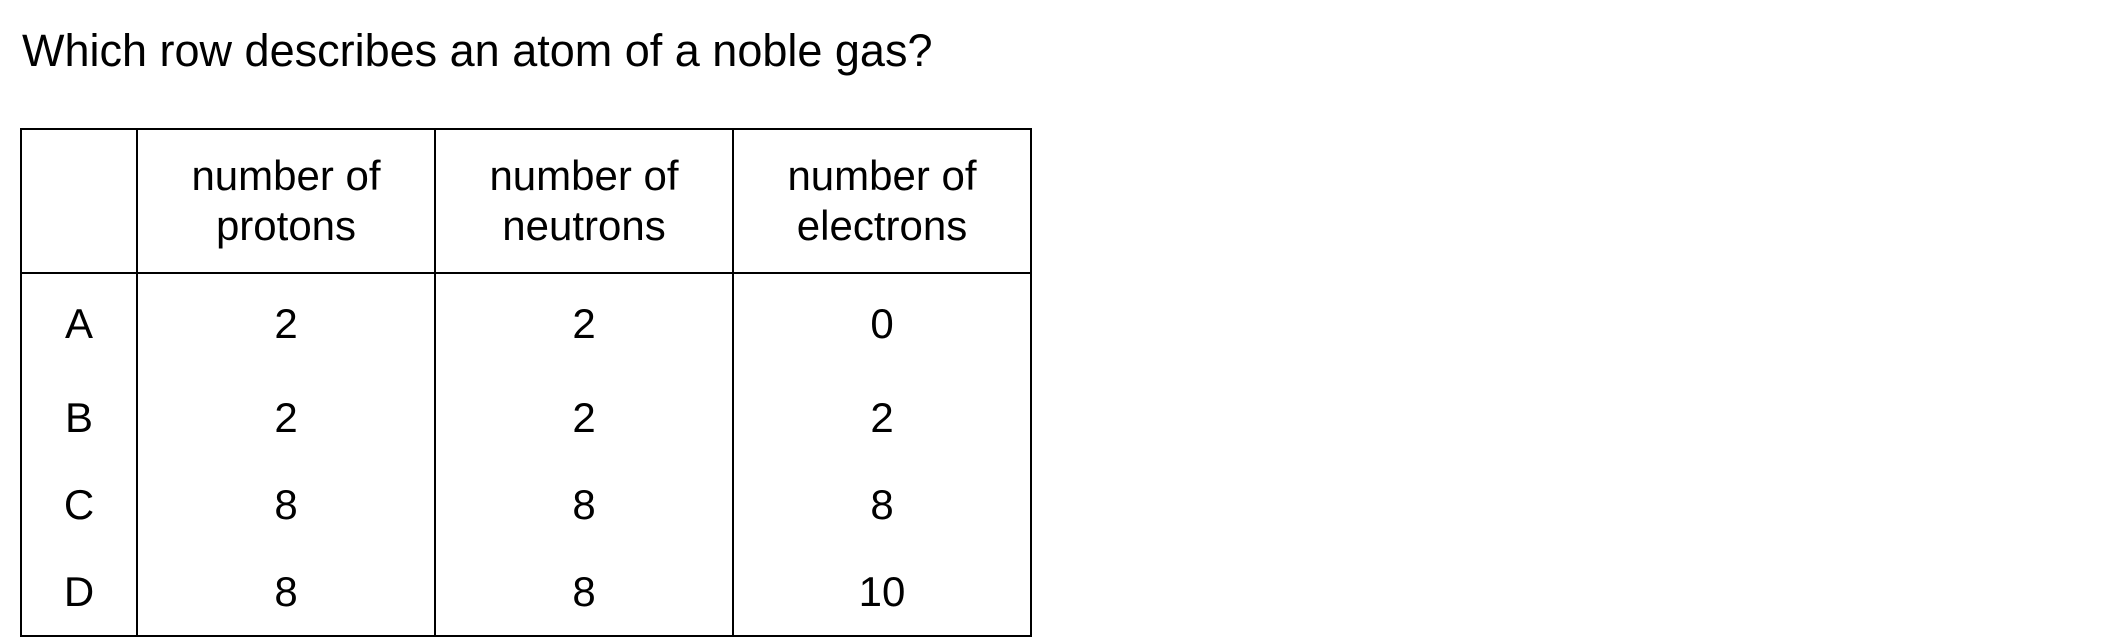  What do you see at coordinates (79, 201) in the screenshot?
I see `header-blank-cell` at bounding box center [79, 201].